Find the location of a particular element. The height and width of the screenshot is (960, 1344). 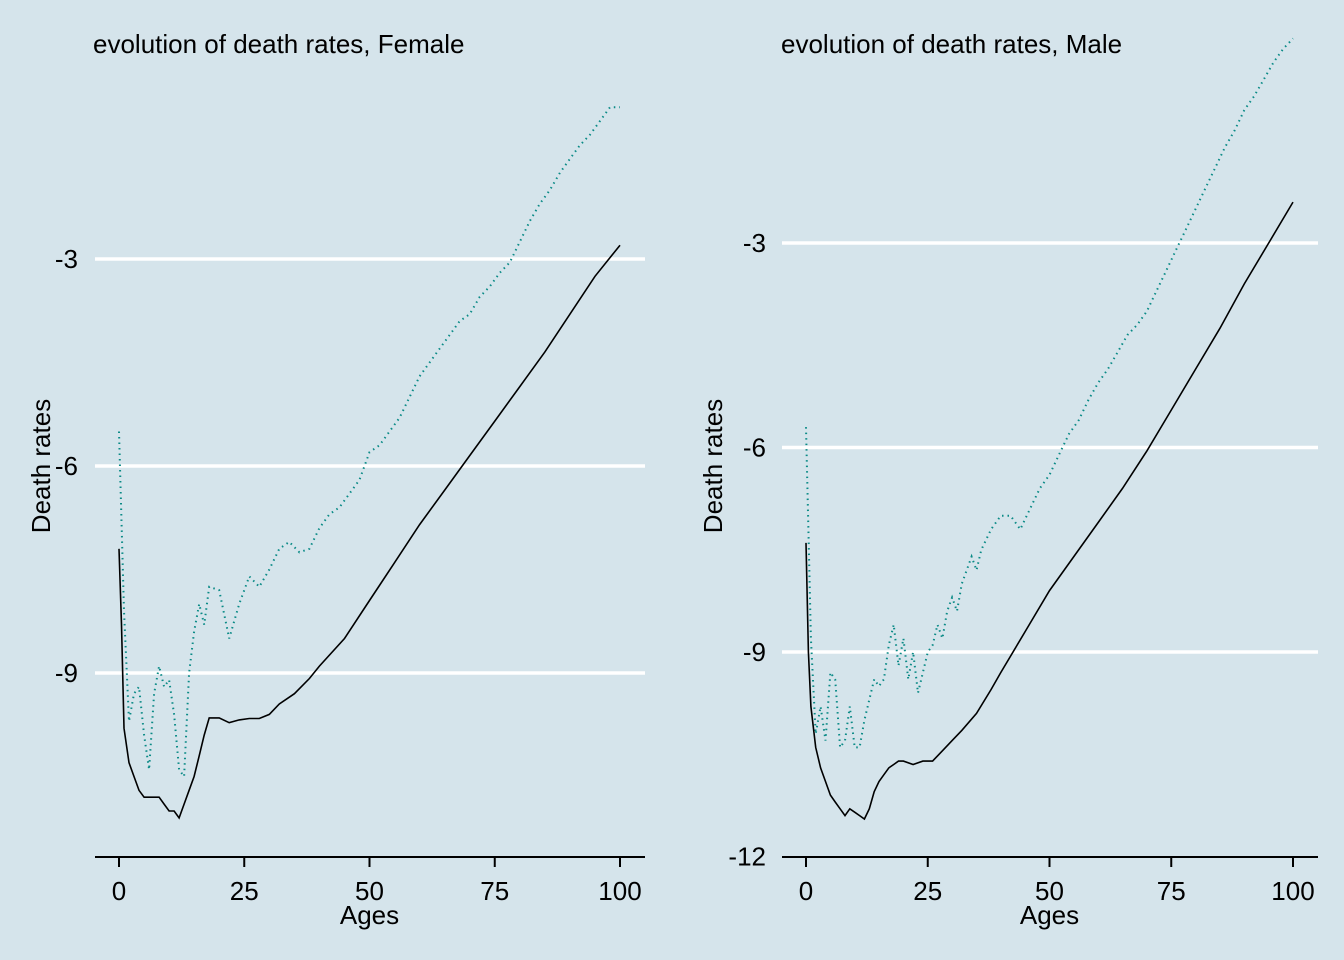

chart-title: evolution of death rates, Female is located at coordinates (278, 44).